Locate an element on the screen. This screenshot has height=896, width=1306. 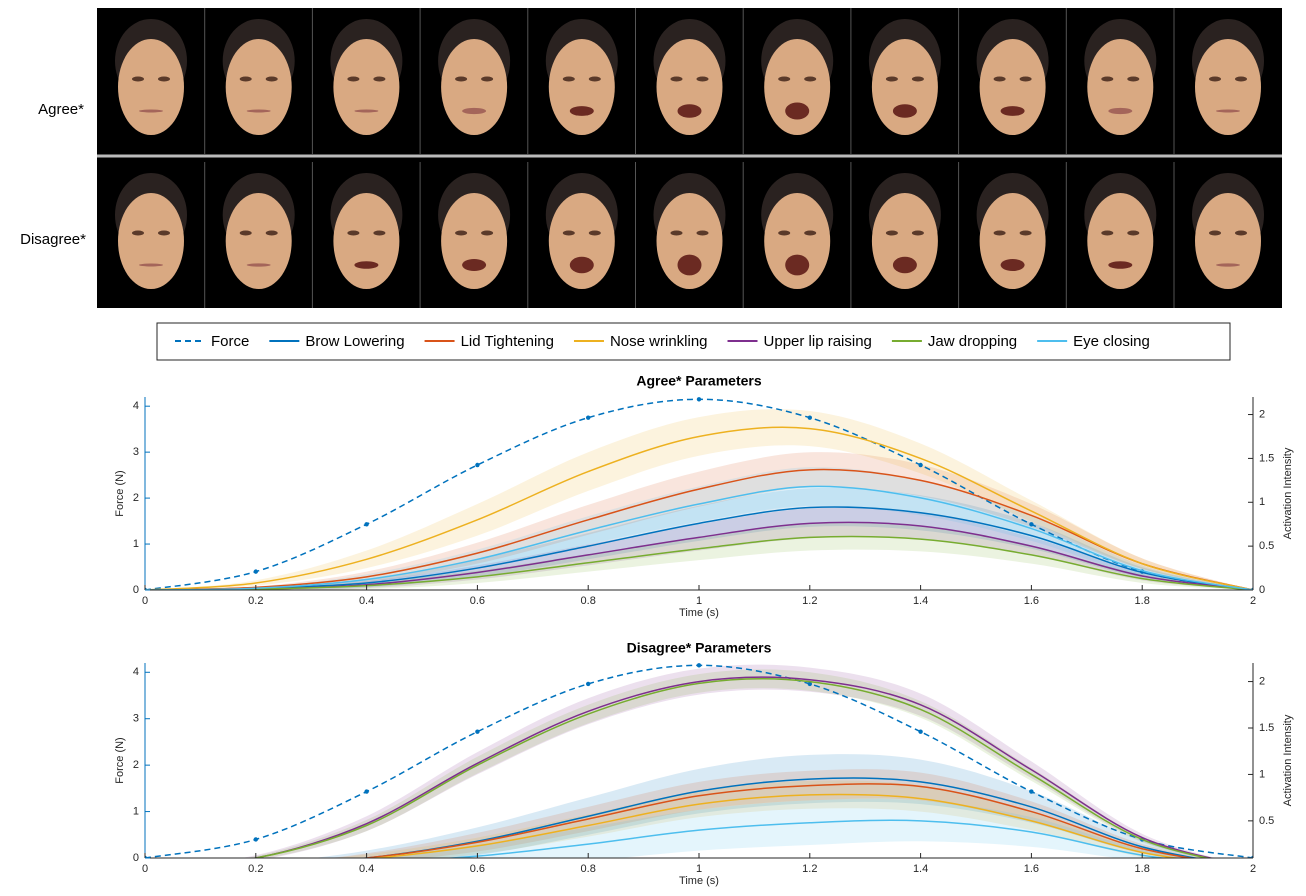
legend-label: Jaw dropping is located at coordinates (972, 341).